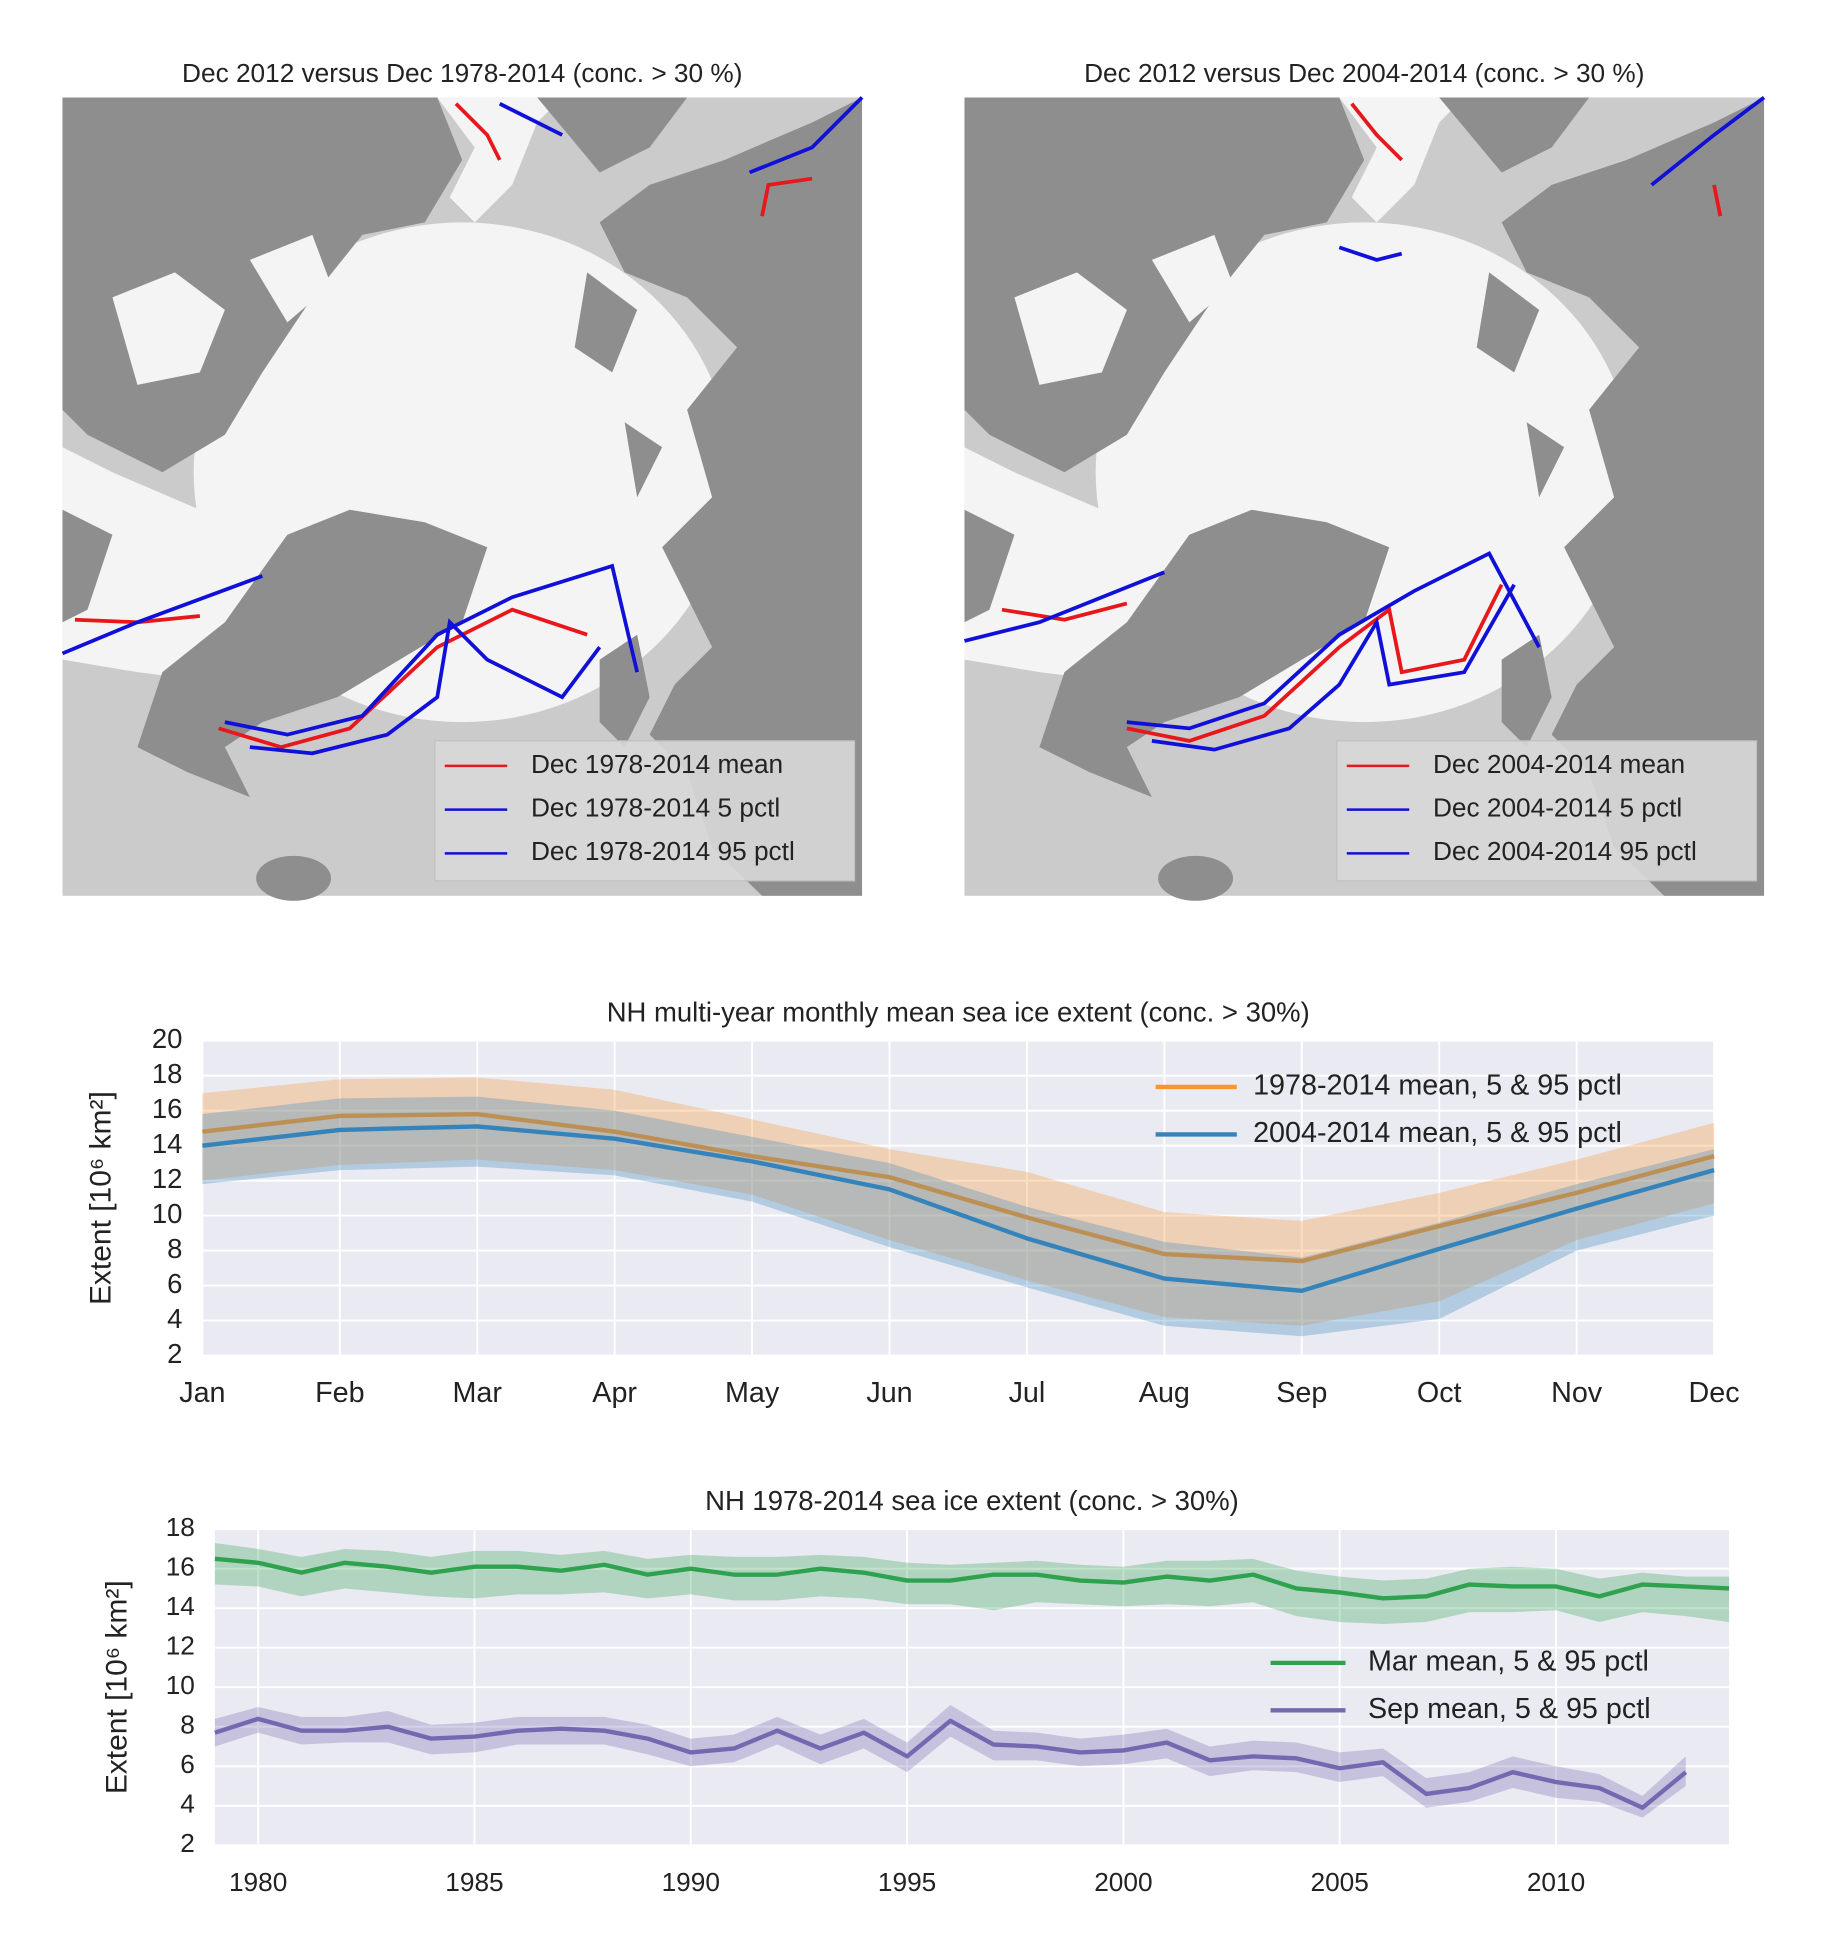 The image size is (1824, 1956). Describe the element at coordinates (907, 1882) in the screenshot. I see `x-tick-label: 1995` at that location.